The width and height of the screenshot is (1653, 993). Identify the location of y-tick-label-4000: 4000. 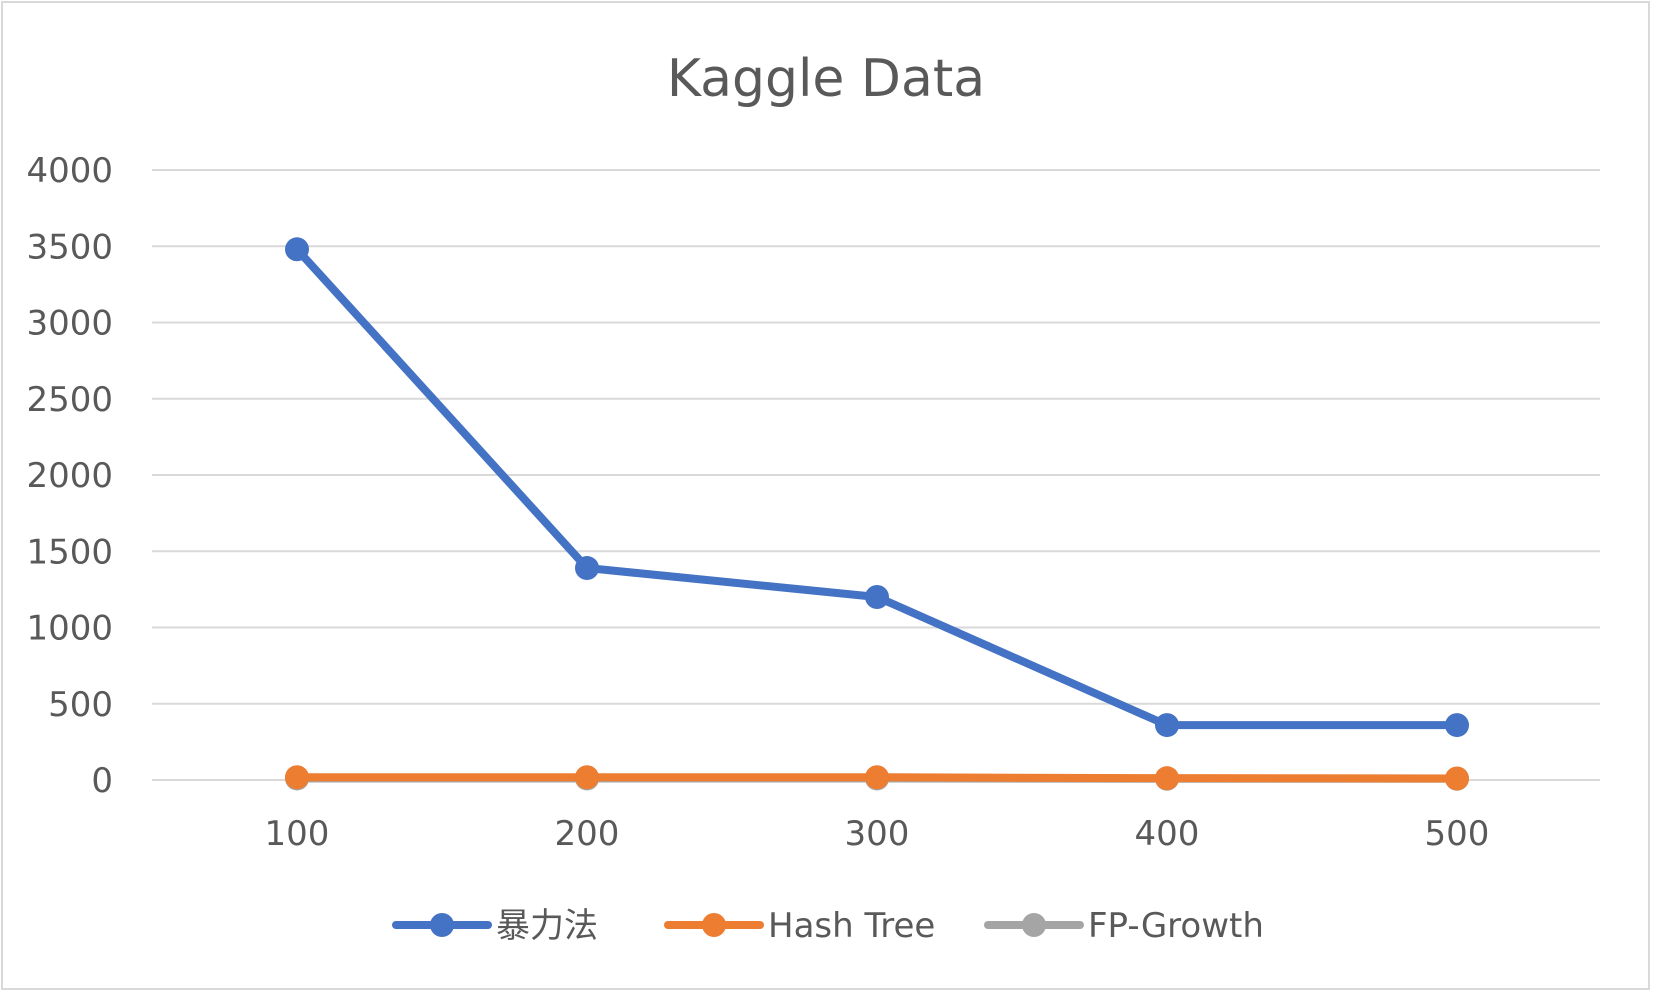
(69, 171).